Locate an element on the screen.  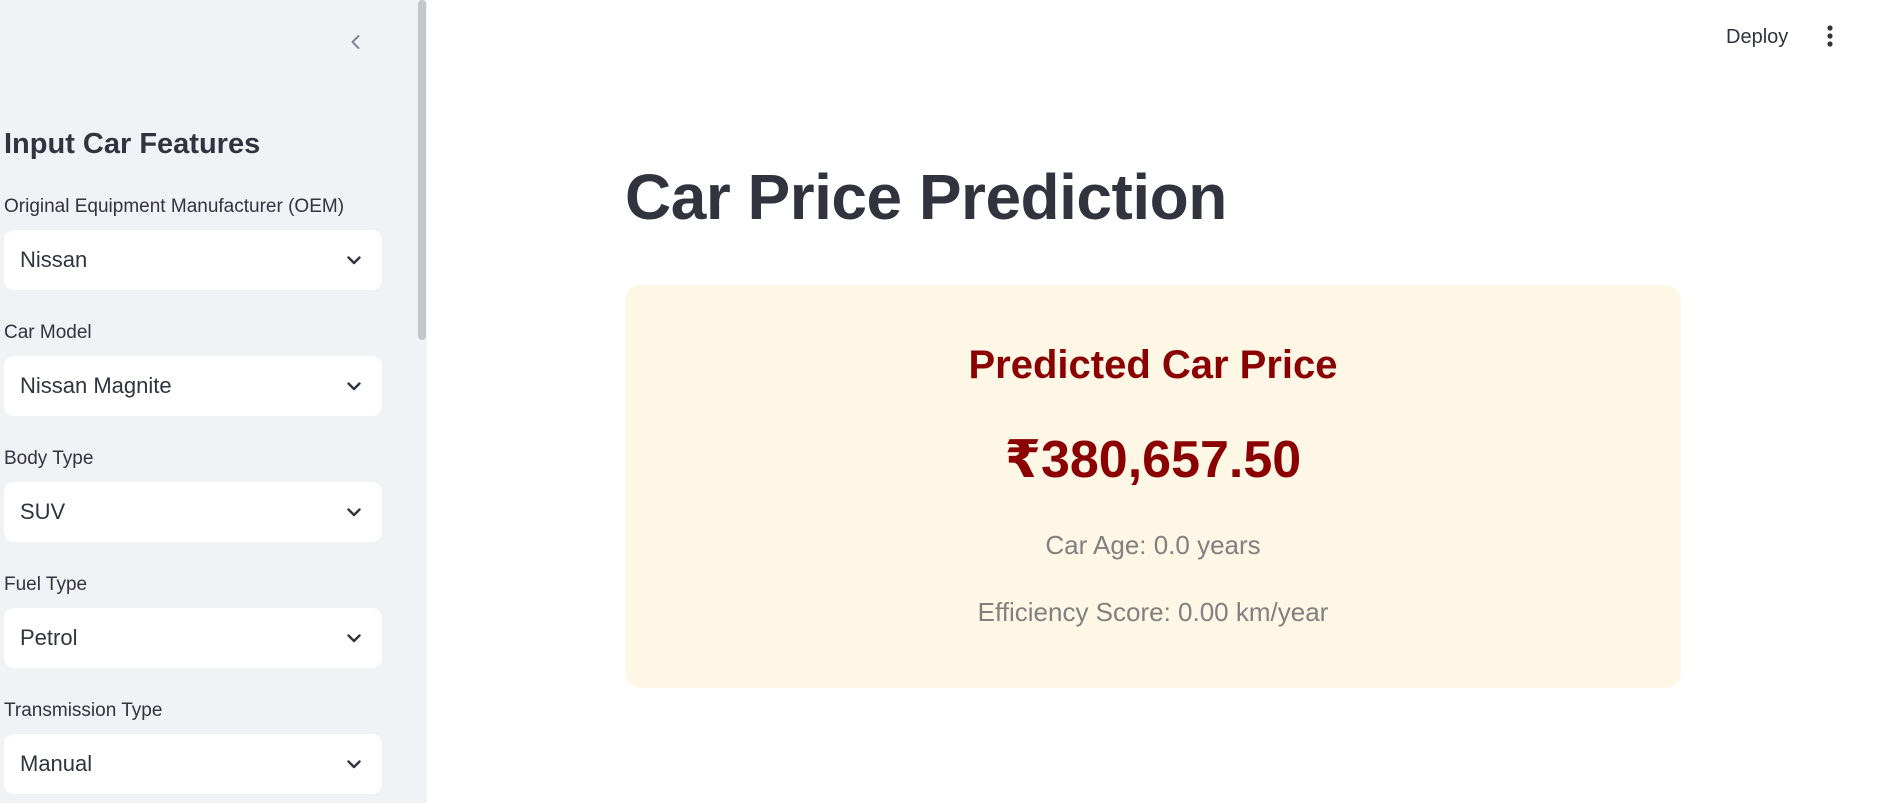
chevron-left-icon is located at coordinates (356, 44).